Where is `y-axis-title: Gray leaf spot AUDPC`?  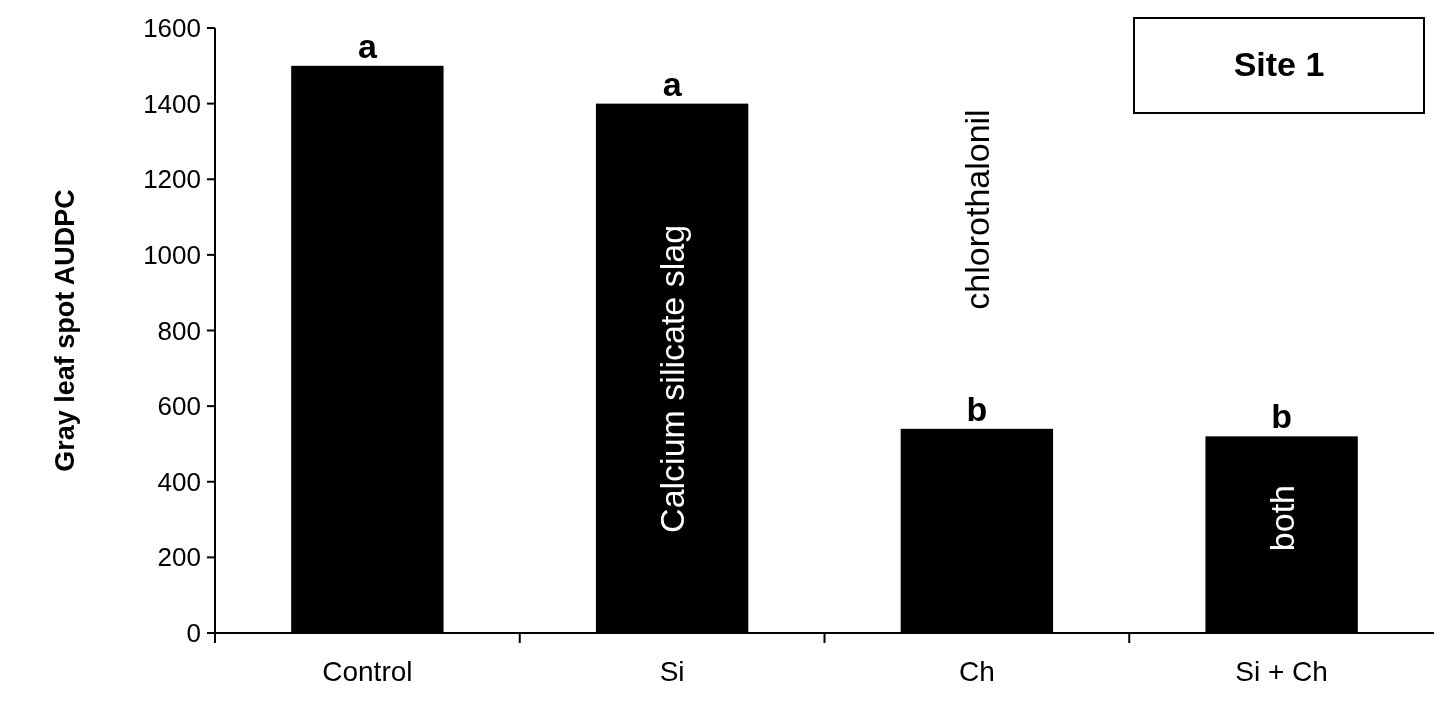 y-axis-title: Gray leaf spot AUDPC is located at coordinates (65, 330).